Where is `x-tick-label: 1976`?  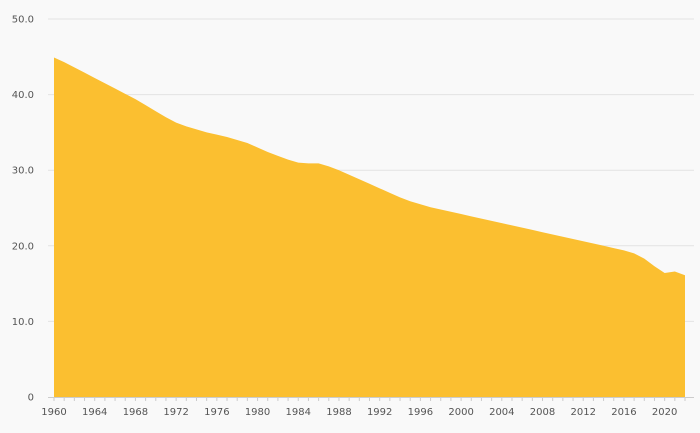 x-tick-label: 1976 is located at coordinates (216, 412).